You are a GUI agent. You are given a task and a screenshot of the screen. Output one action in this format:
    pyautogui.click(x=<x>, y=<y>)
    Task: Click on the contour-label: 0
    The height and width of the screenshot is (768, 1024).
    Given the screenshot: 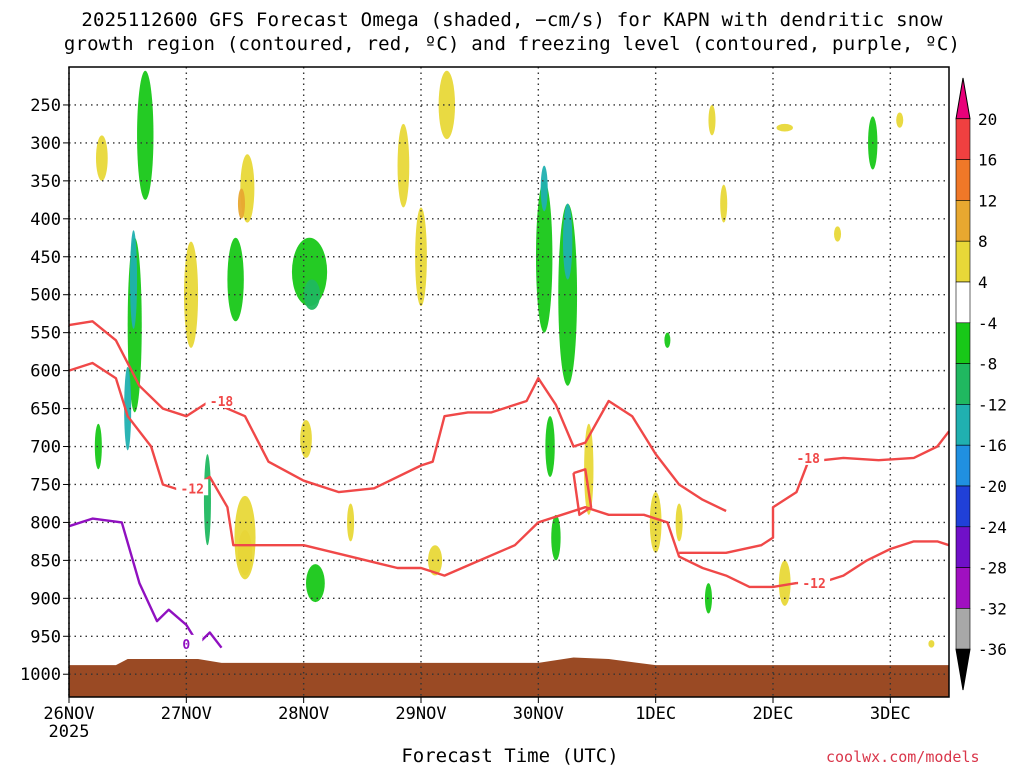 What is the action you would take?
    pyautogui.click(x=186, y=645)
    